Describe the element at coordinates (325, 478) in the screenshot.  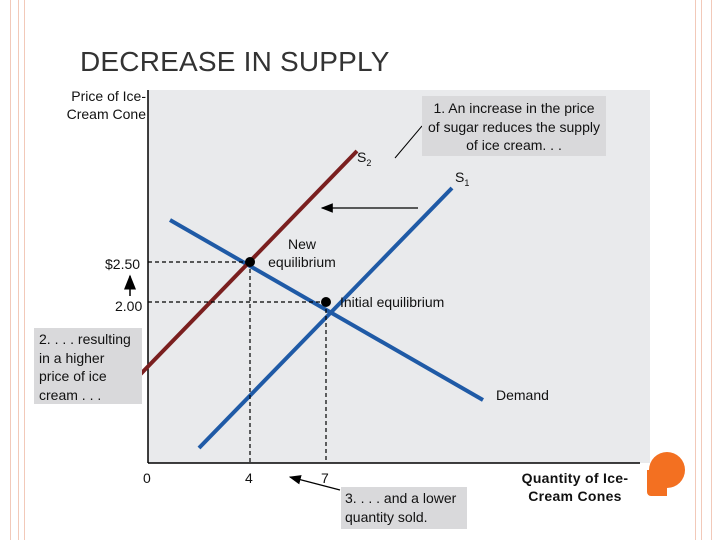
I see `x-tick-label: 7` at that location.